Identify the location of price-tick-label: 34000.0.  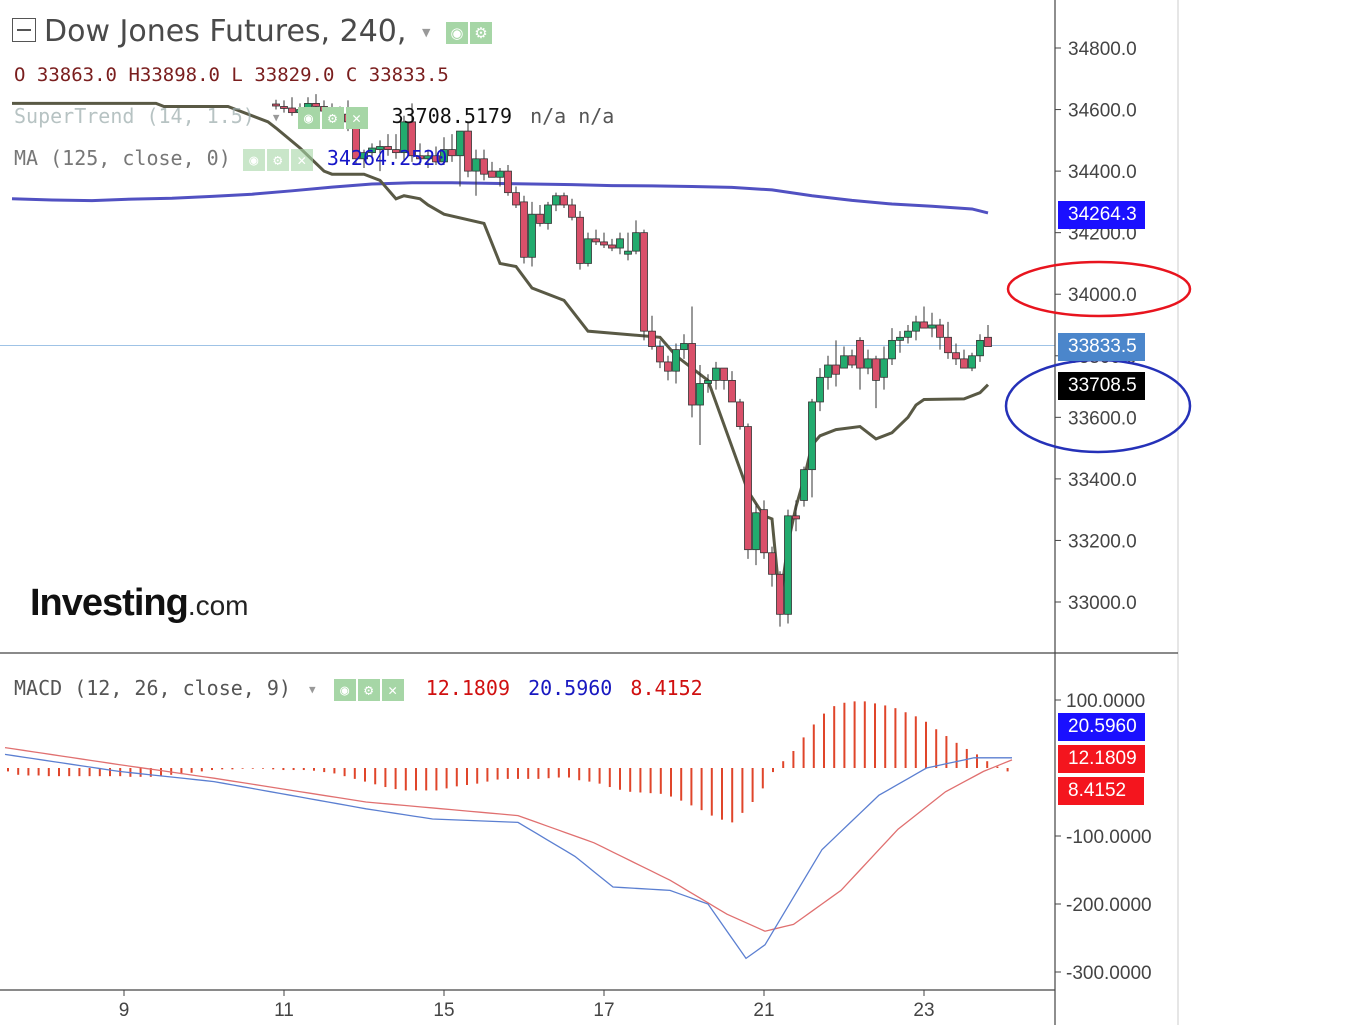
(1102, 295).